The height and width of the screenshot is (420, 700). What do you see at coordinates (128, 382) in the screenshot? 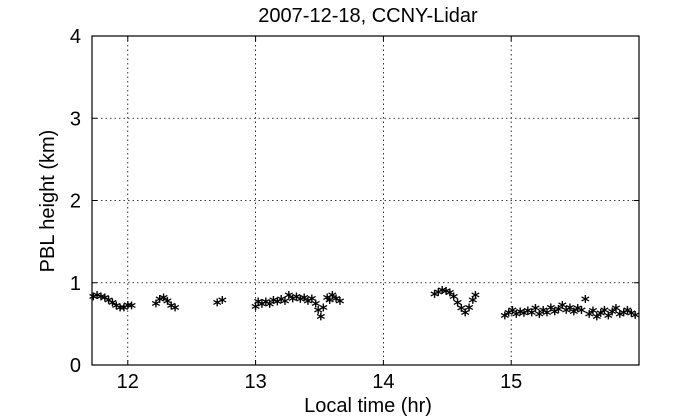
I see `x-tick-label: 12` at bounding box center [128, 382].